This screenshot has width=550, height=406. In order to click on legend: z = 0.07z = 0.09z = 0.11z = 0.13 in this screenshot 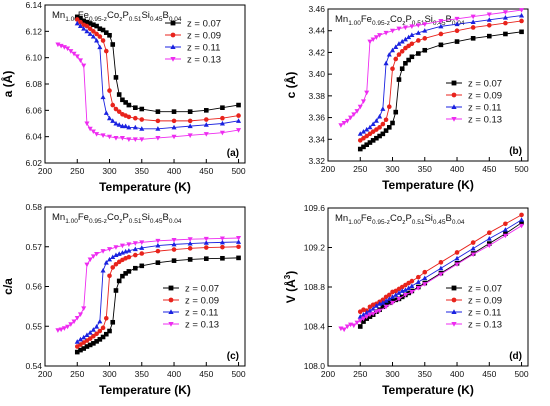, I will do `click(193, 42)`.